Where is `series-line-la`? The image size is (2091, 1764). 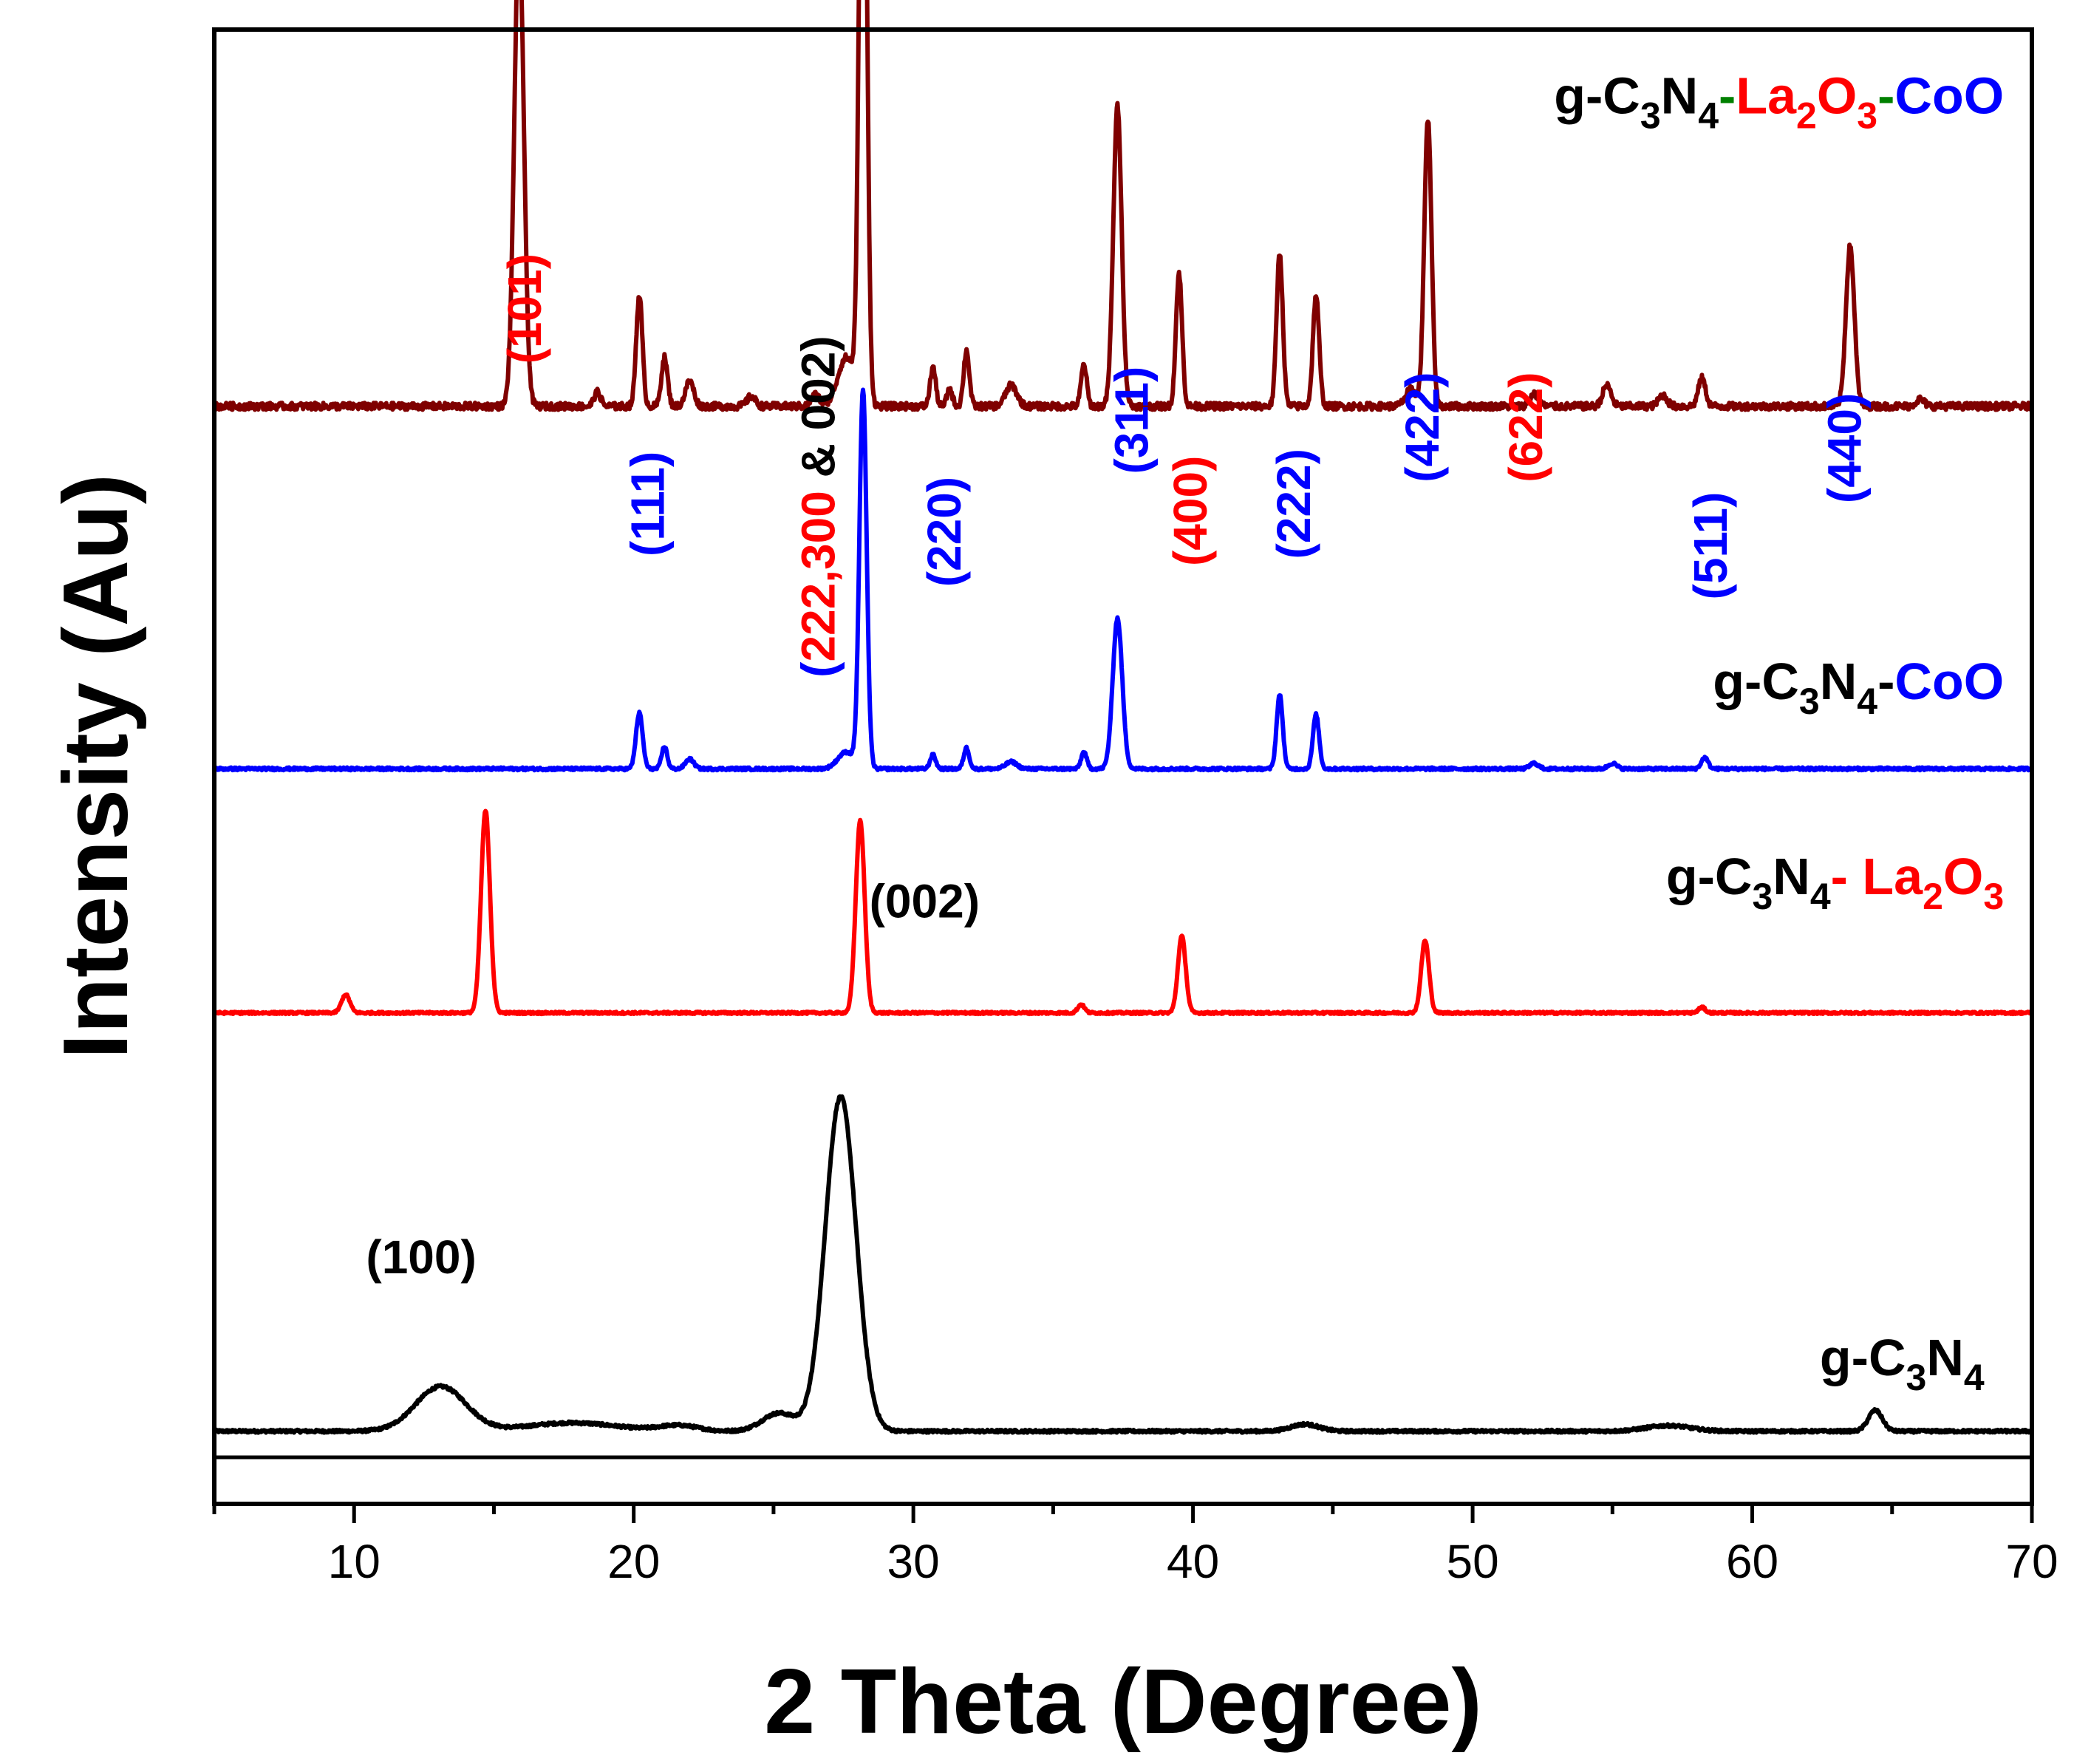 series-line-la is located at coordinates (1123, 913).